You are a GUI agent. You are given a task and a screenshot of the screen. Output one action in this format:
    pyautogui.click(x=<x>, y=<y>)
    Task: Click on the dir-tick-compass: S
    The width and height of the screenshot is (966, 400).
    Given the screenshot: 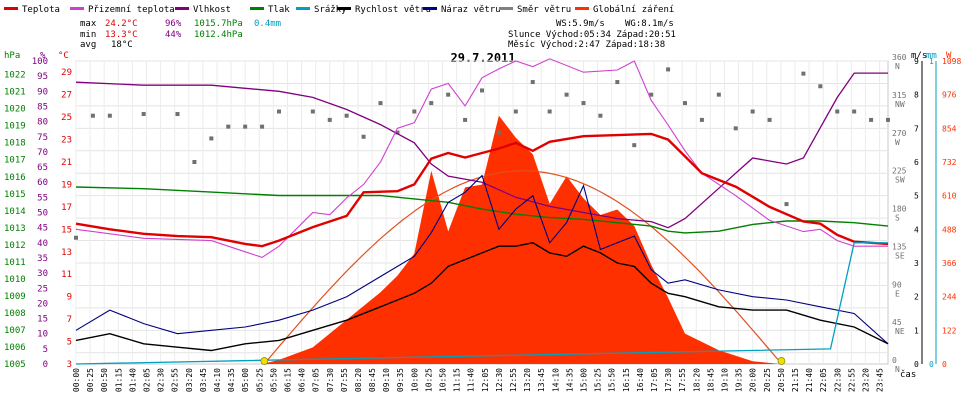 What is the action you would take?
    pyautogui.click(x=897, y=218)
    